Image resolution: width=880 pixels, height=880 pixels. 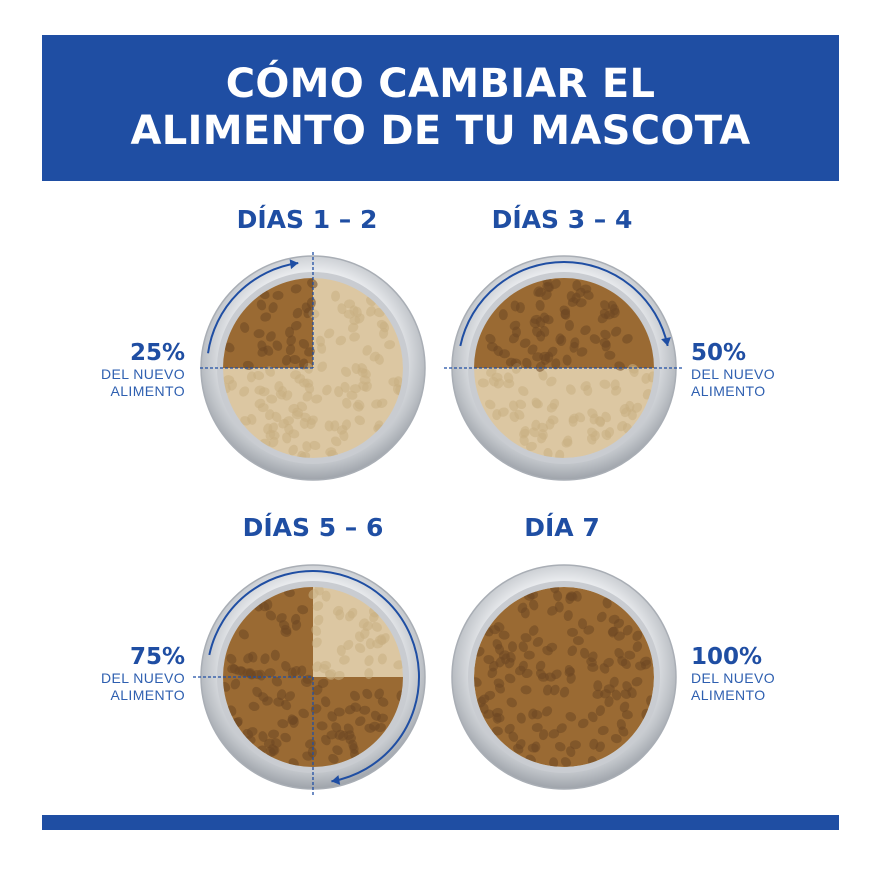 What do you see at coordinates (733, 678) in the screenshot?
I see `stage-4-caption-line-1: DEL NUEVO` at bounding box center [733, 678].